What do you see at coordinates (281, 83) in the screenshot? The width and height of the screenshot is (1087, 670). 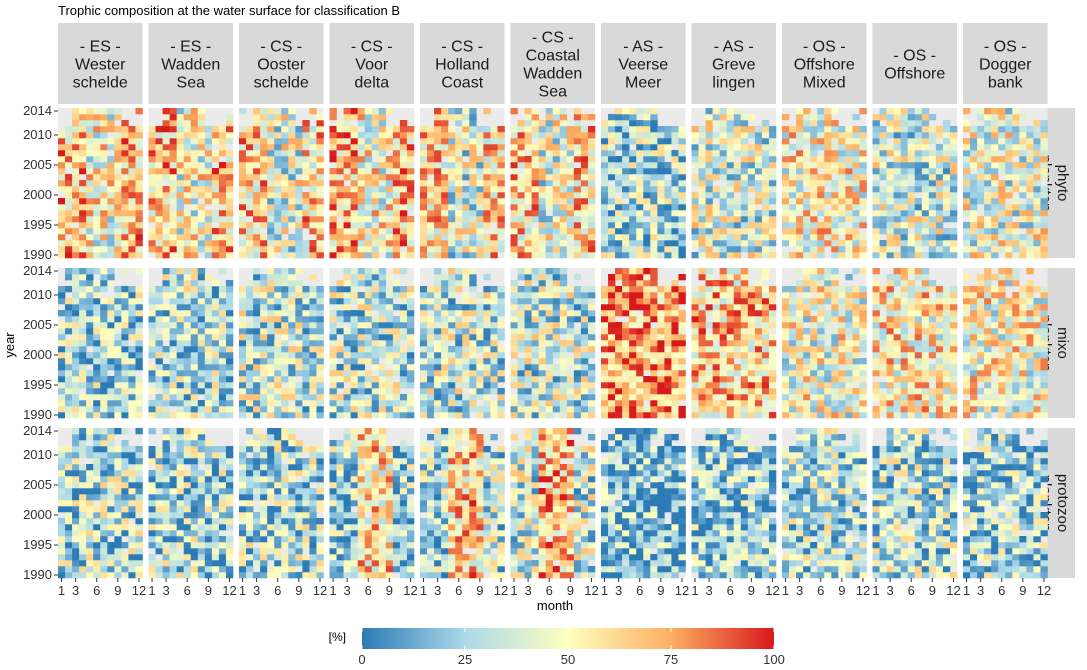 I see `column-strip-label: schelde` at bounding box center [281, 83].